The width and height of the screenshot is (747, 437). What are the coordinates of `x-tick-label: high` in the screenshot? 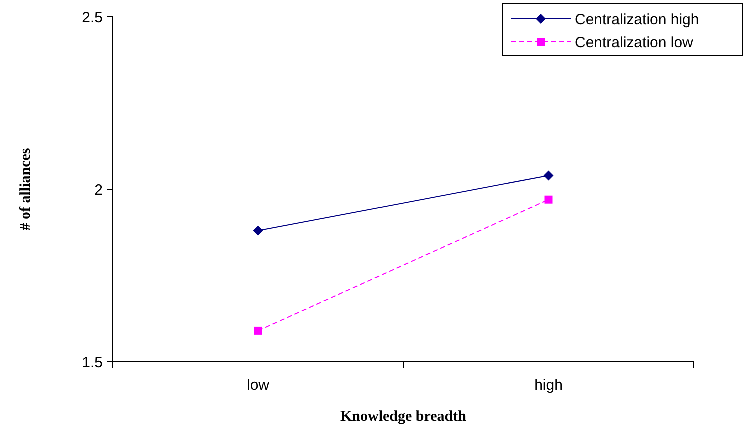 It's located at (548, 385).